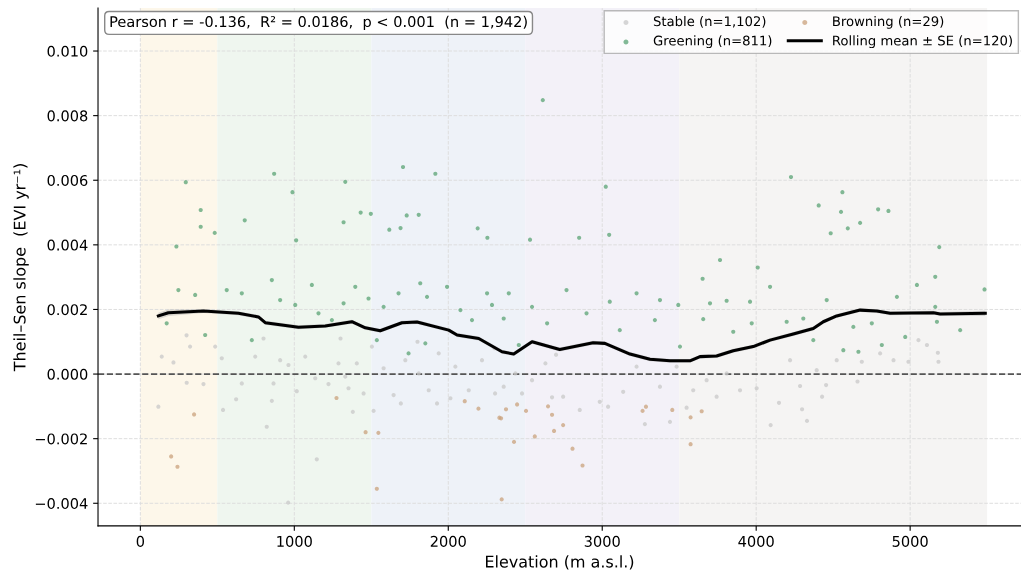 This screenshot has height=576, width=1021. What do you see at coordinates (709, 21) in the screenshot?
I see `legend-label: Stable (n=1,102)` at bounding box center [709, 21].